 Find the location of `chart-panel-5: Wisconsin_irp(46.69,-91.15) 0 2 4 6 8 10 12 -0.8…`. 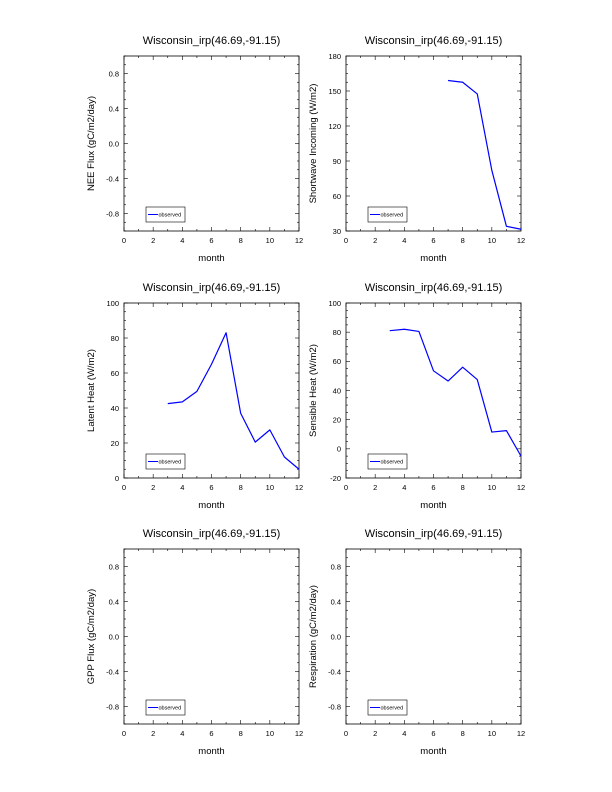

chart-panel-5: Wisconsin_irp(46.69,-91.15) 0 2 4 6 8 10 12 -0.8… is located at coordinates (194, 642).